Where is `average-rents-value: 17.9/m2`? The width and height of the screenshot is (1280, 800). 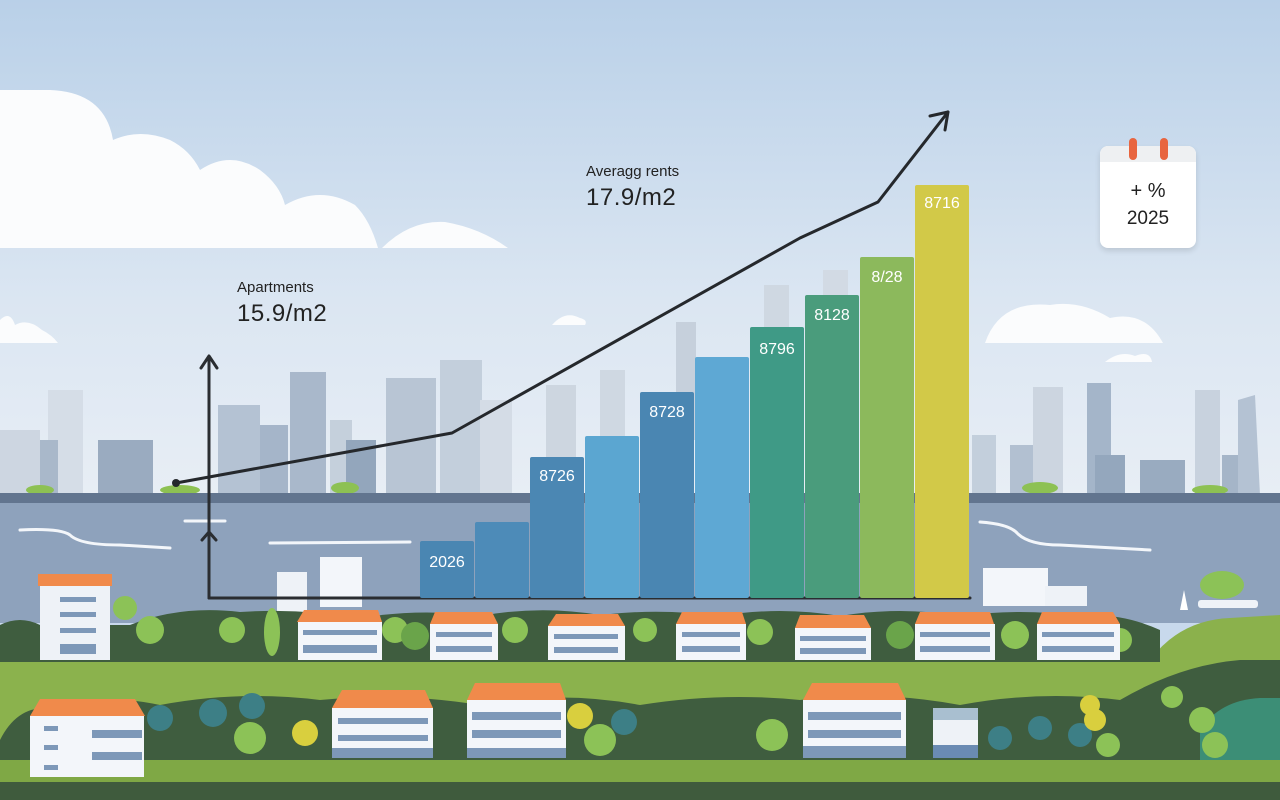
average-rents-value: 17.9/m2 is located at coordinates (631, 197).